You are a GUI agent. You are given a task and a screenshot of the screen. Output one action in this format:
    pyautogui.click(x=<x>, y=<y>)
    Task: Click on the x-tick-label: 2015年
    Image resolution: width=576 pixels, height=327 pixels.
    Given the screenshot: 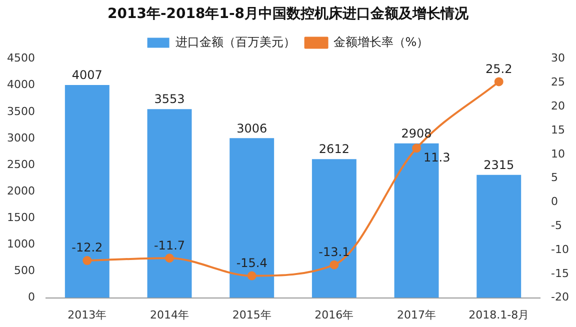 What is the action you would take?
    pyautogui.click(x=252, y=315)
    